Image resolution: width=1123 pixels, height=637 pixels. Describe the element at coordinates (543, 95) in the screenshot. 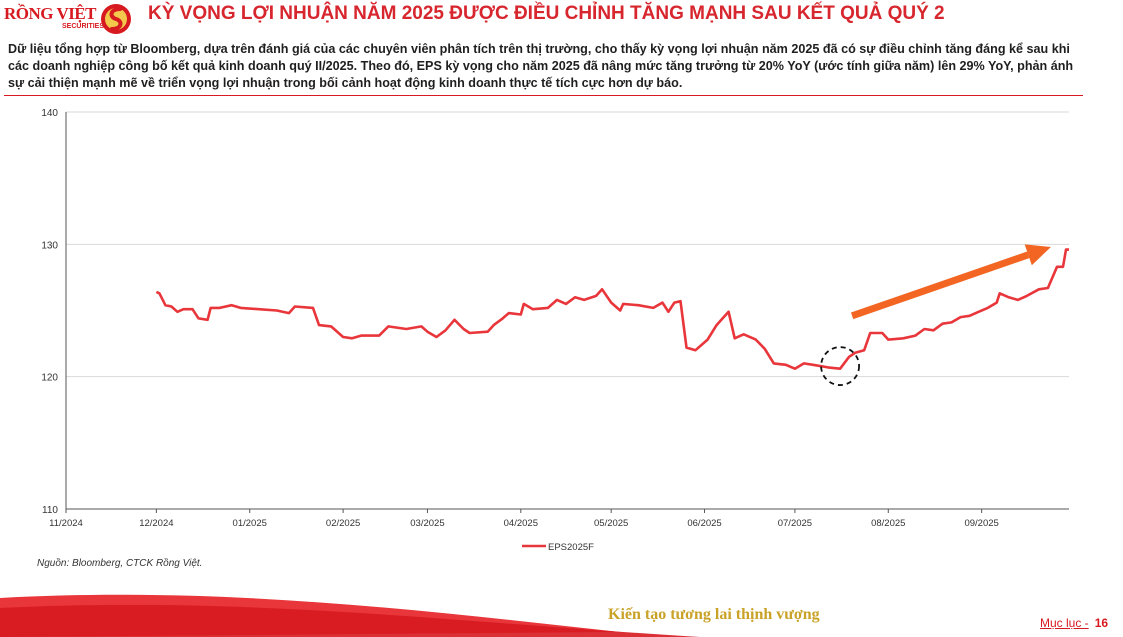

I see `divider` at that location.